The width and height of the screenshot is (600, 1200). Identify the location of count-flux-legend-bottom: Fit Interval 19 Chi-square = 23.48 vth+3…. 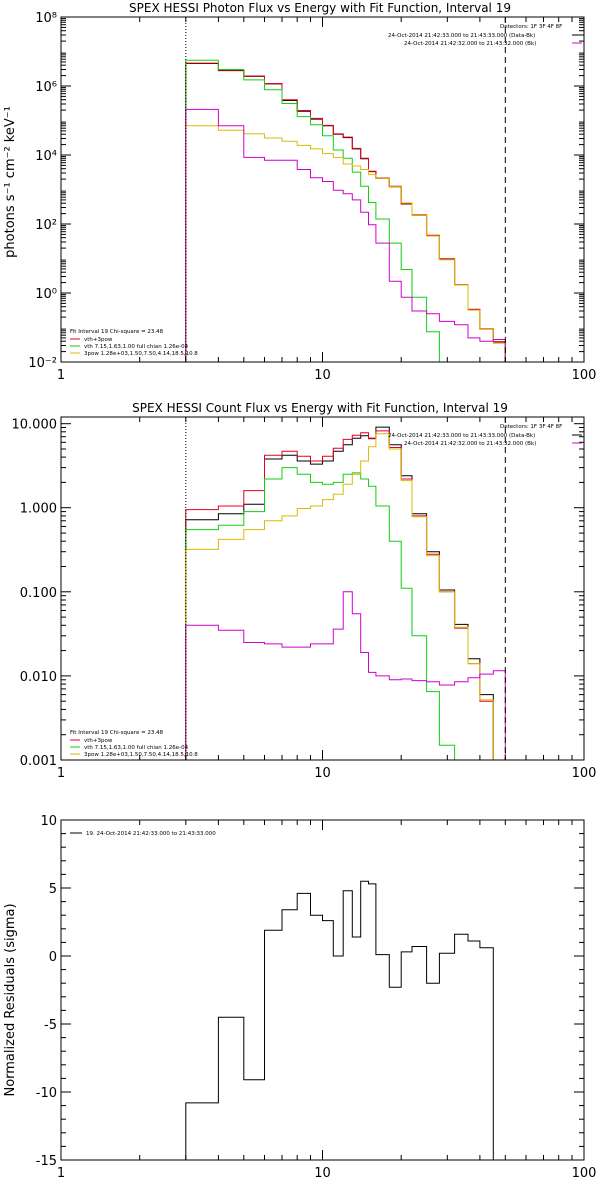
(134, 744).